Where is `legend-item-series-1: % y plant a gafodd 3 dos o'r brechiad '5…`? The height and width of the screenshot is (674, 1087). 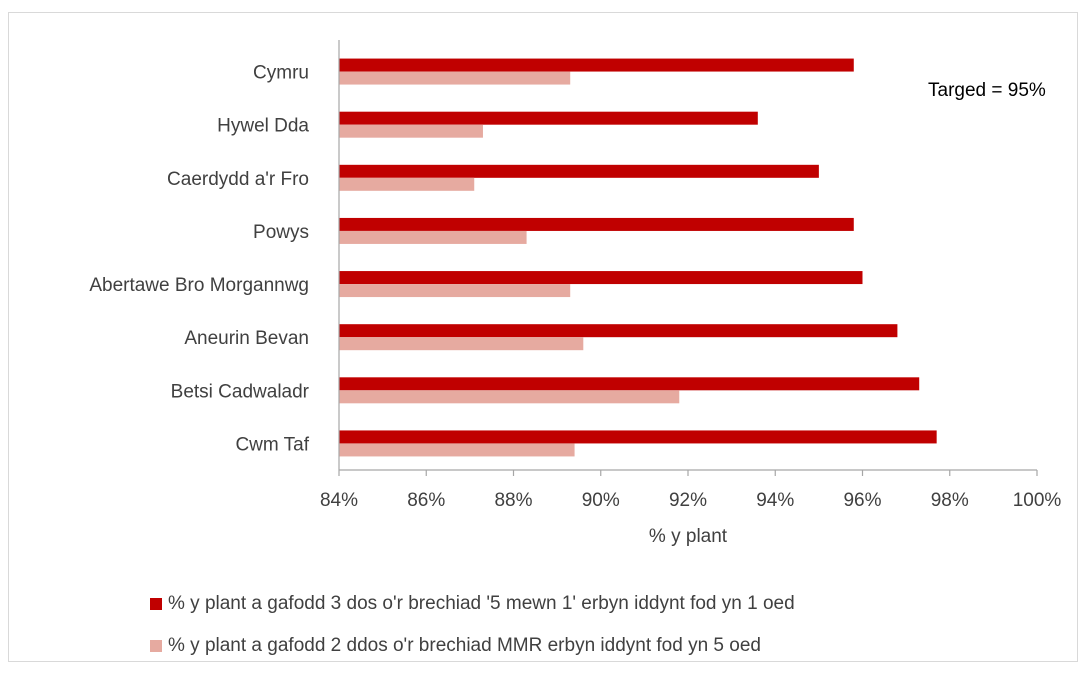 legend-item-series-1: % y plant a gafodd 3 dos o'r brechiad '5… is located at coordinates (472, 604).